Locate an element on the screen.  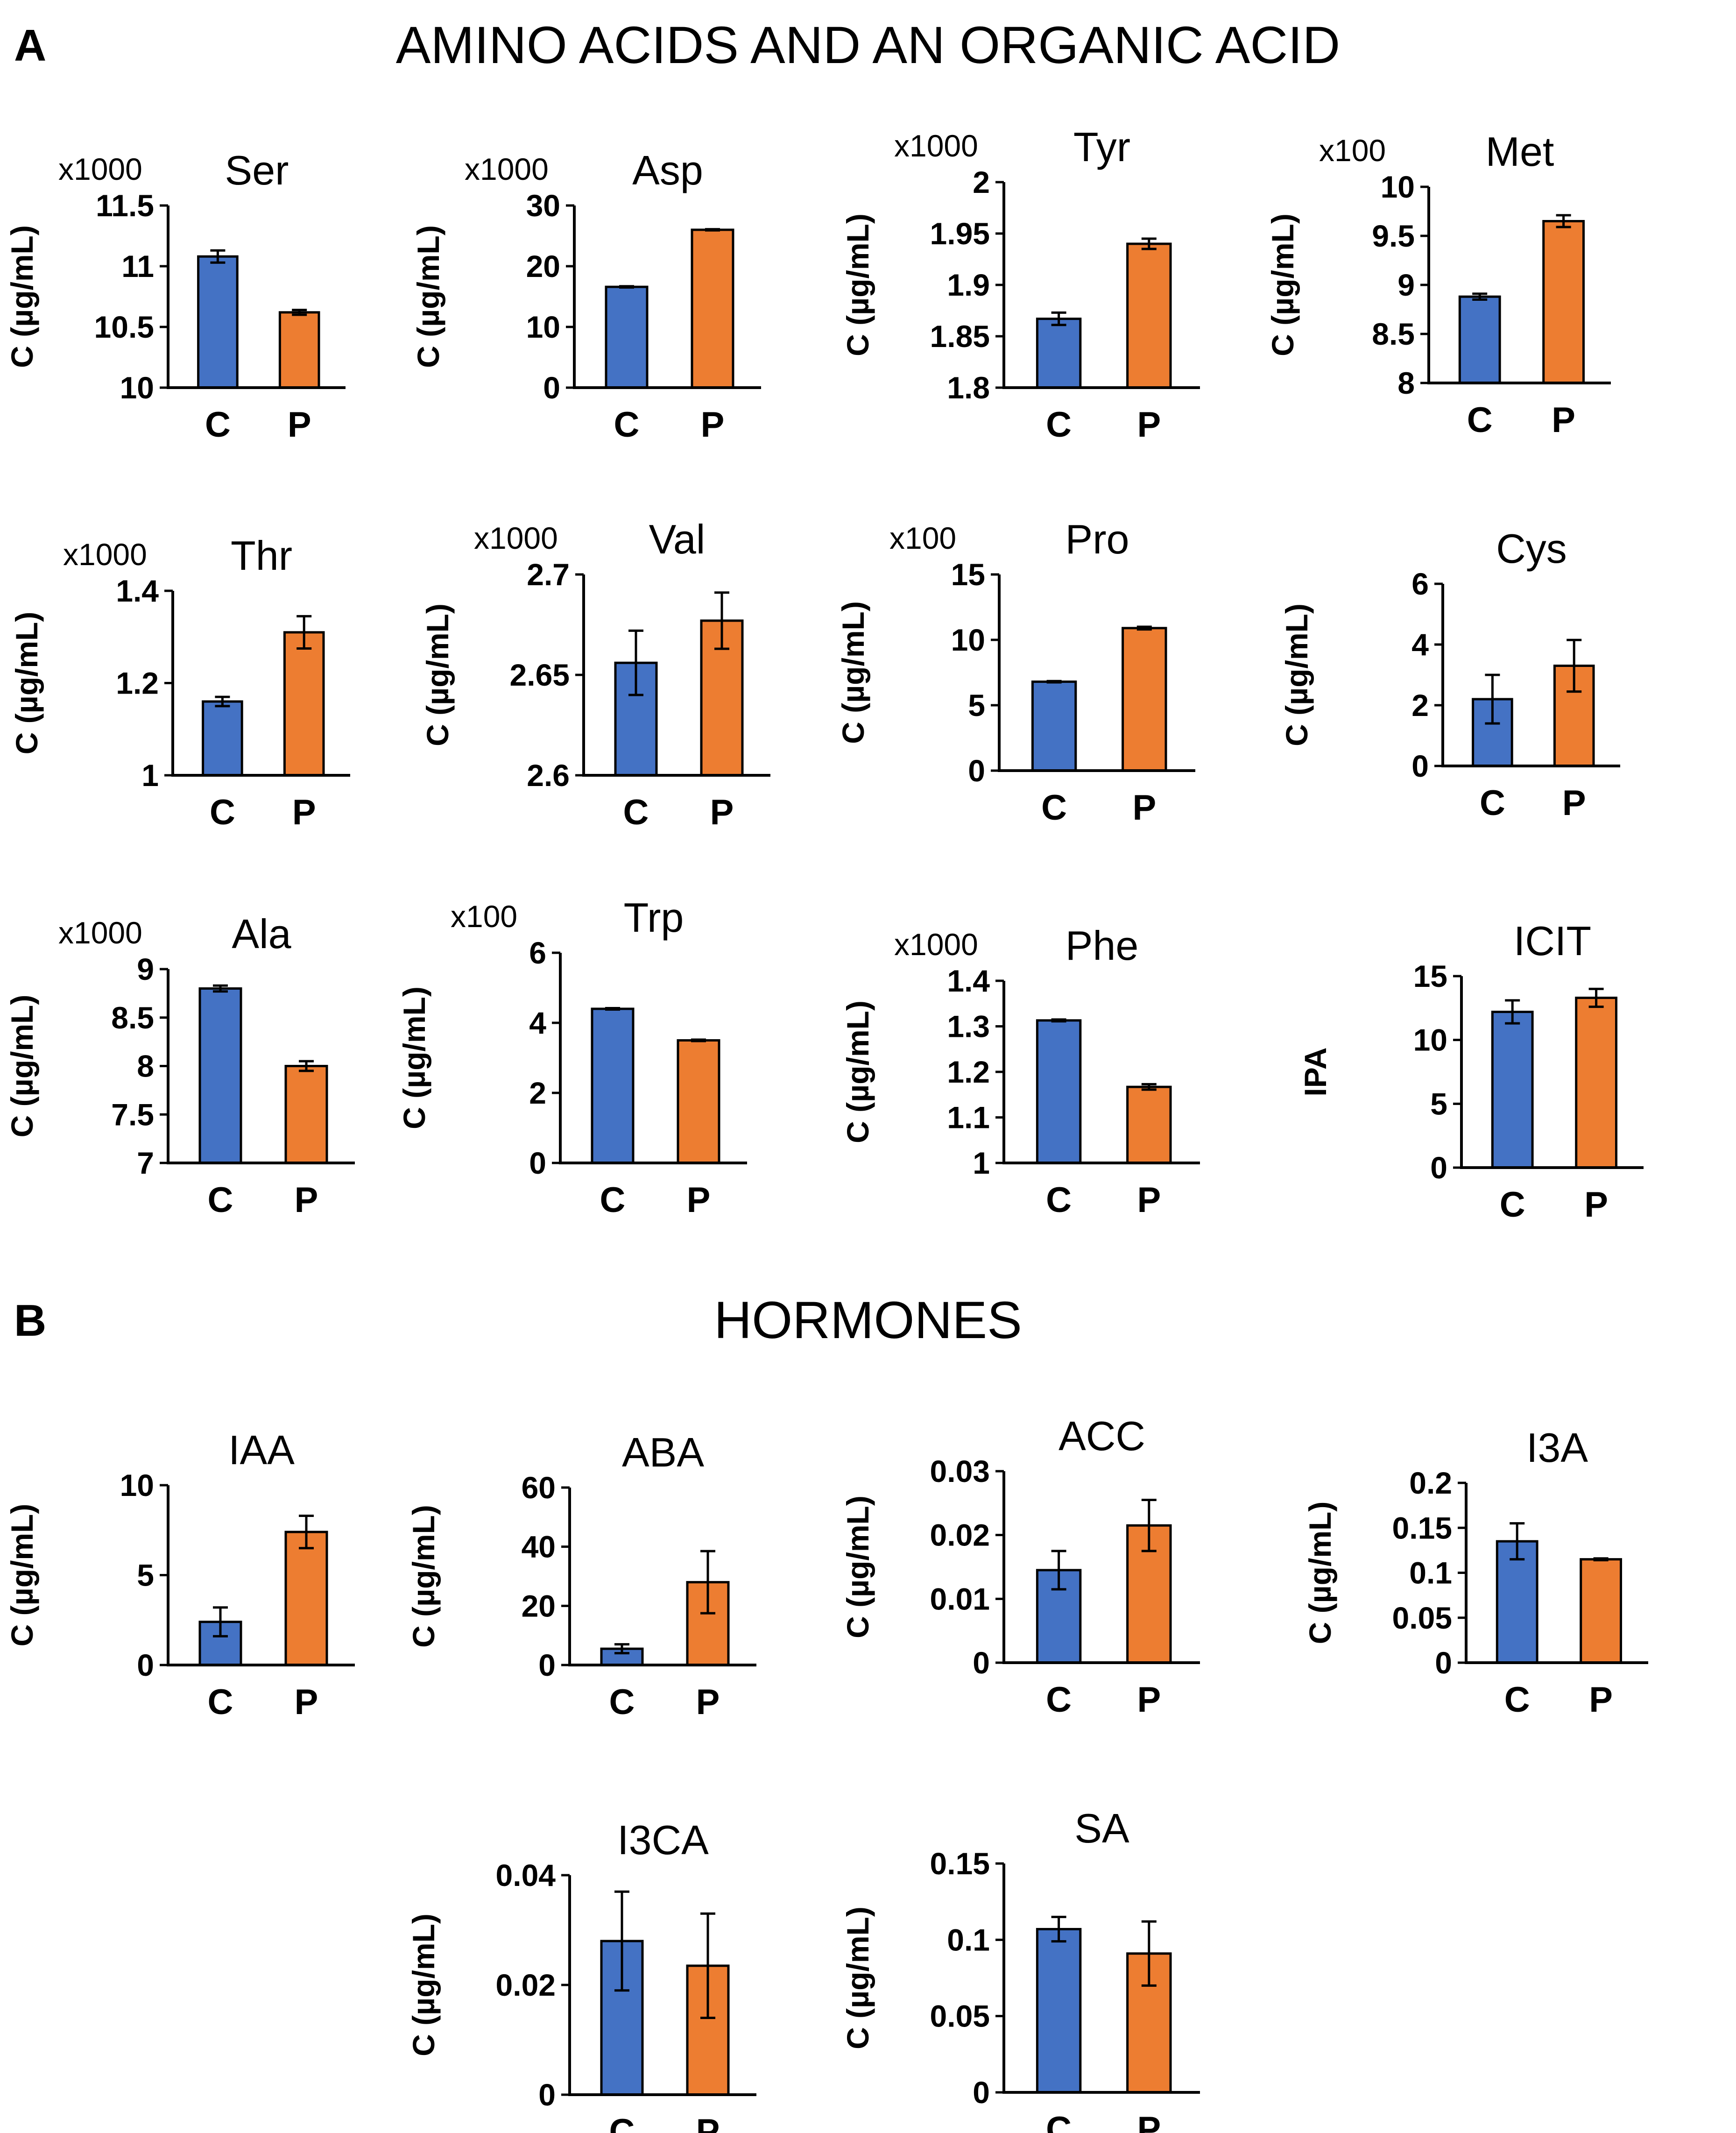
y-tick-label-pro: 0 is located at coordinates (976, 770).